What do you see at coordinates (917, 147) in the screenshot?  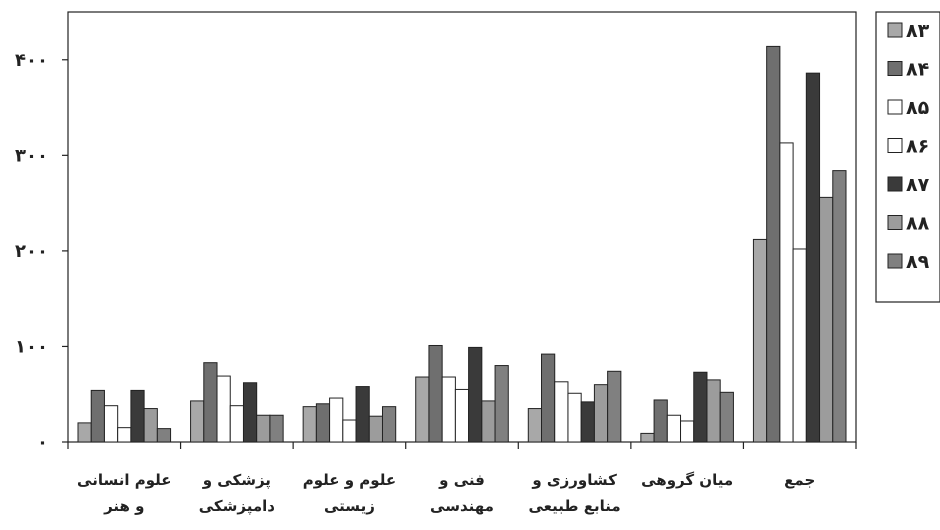 I see `legend-label: ۸۶` at bounding box center [917, 147].